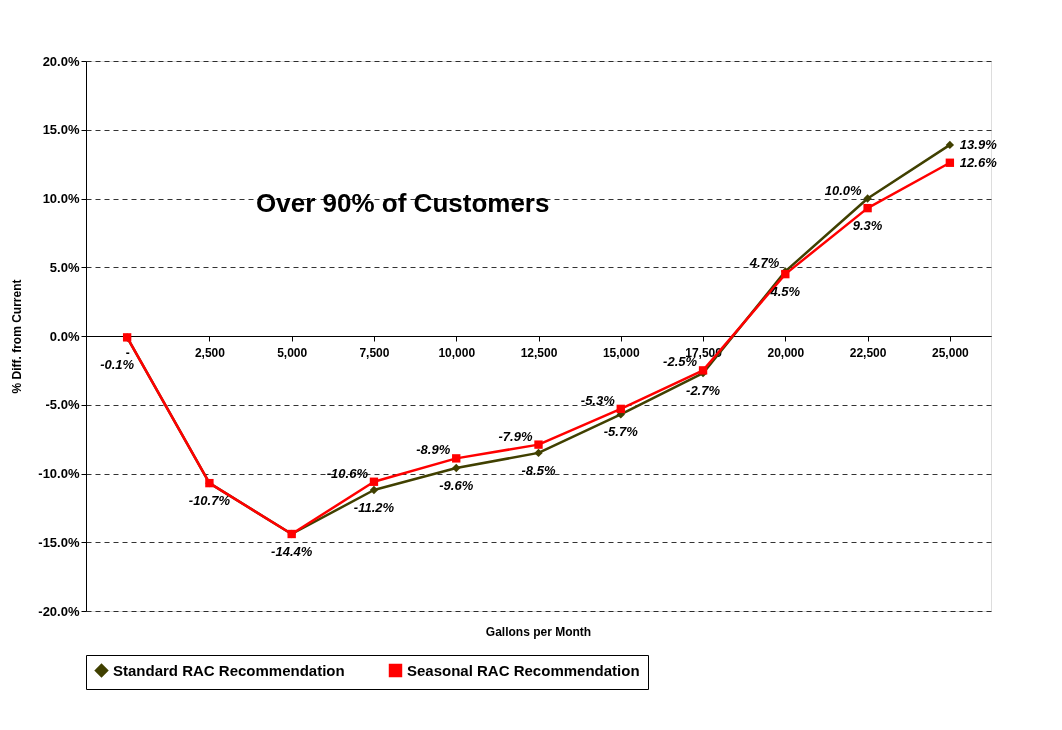 The height and width of the screenshot is (730, 1062). What do you see at coordinates (598, 400) in the screenshot?
I see `data-label: -5.3%` at bounding box center [598, 400].